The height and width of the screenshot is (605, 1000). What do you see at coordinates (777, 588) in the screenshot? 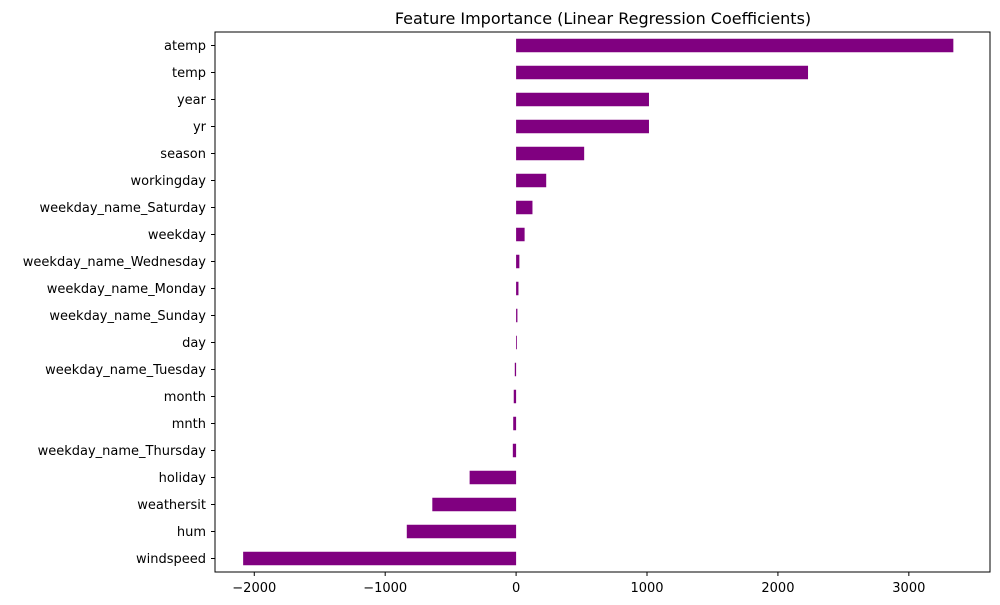
I see `x-tick-label: 2000` at bounding box center [777, 588].